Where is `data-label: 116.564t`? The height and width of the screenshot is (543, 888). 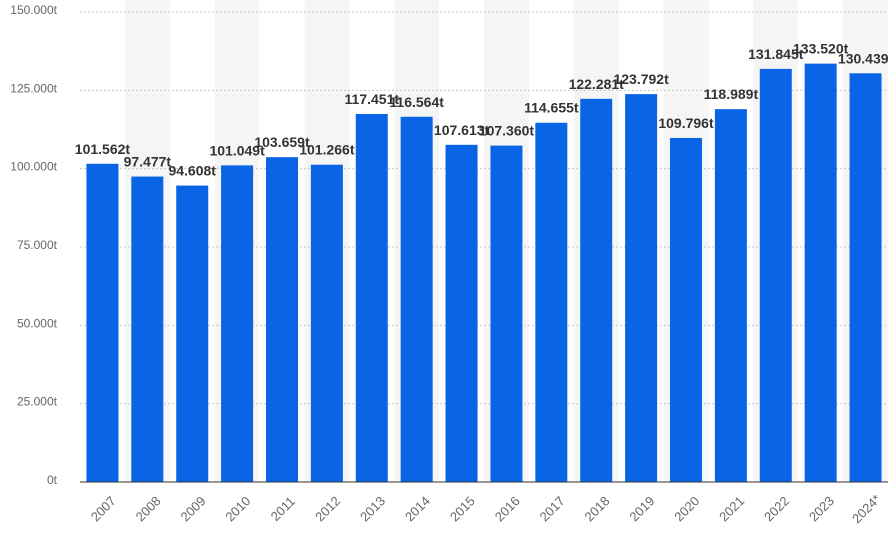
data-label: 116.564t is located at coordinates (416, 102).